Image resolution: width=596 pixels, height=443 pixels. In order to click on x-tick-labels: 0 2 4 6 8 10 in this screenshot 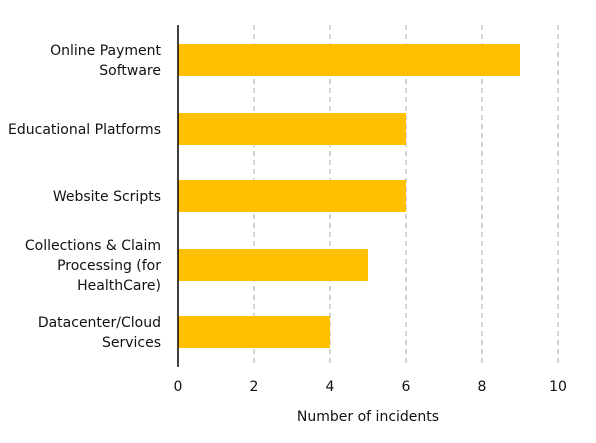, I will do `click(370, 387)`.